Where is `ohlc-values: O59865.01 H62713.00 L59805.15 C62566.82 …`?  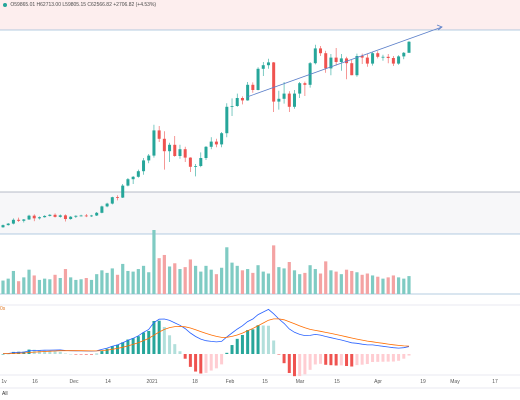 ohlc-values: O59865.01 H62713.00 L59805.15 C62566.82 … is located at coordinates (83, 5).